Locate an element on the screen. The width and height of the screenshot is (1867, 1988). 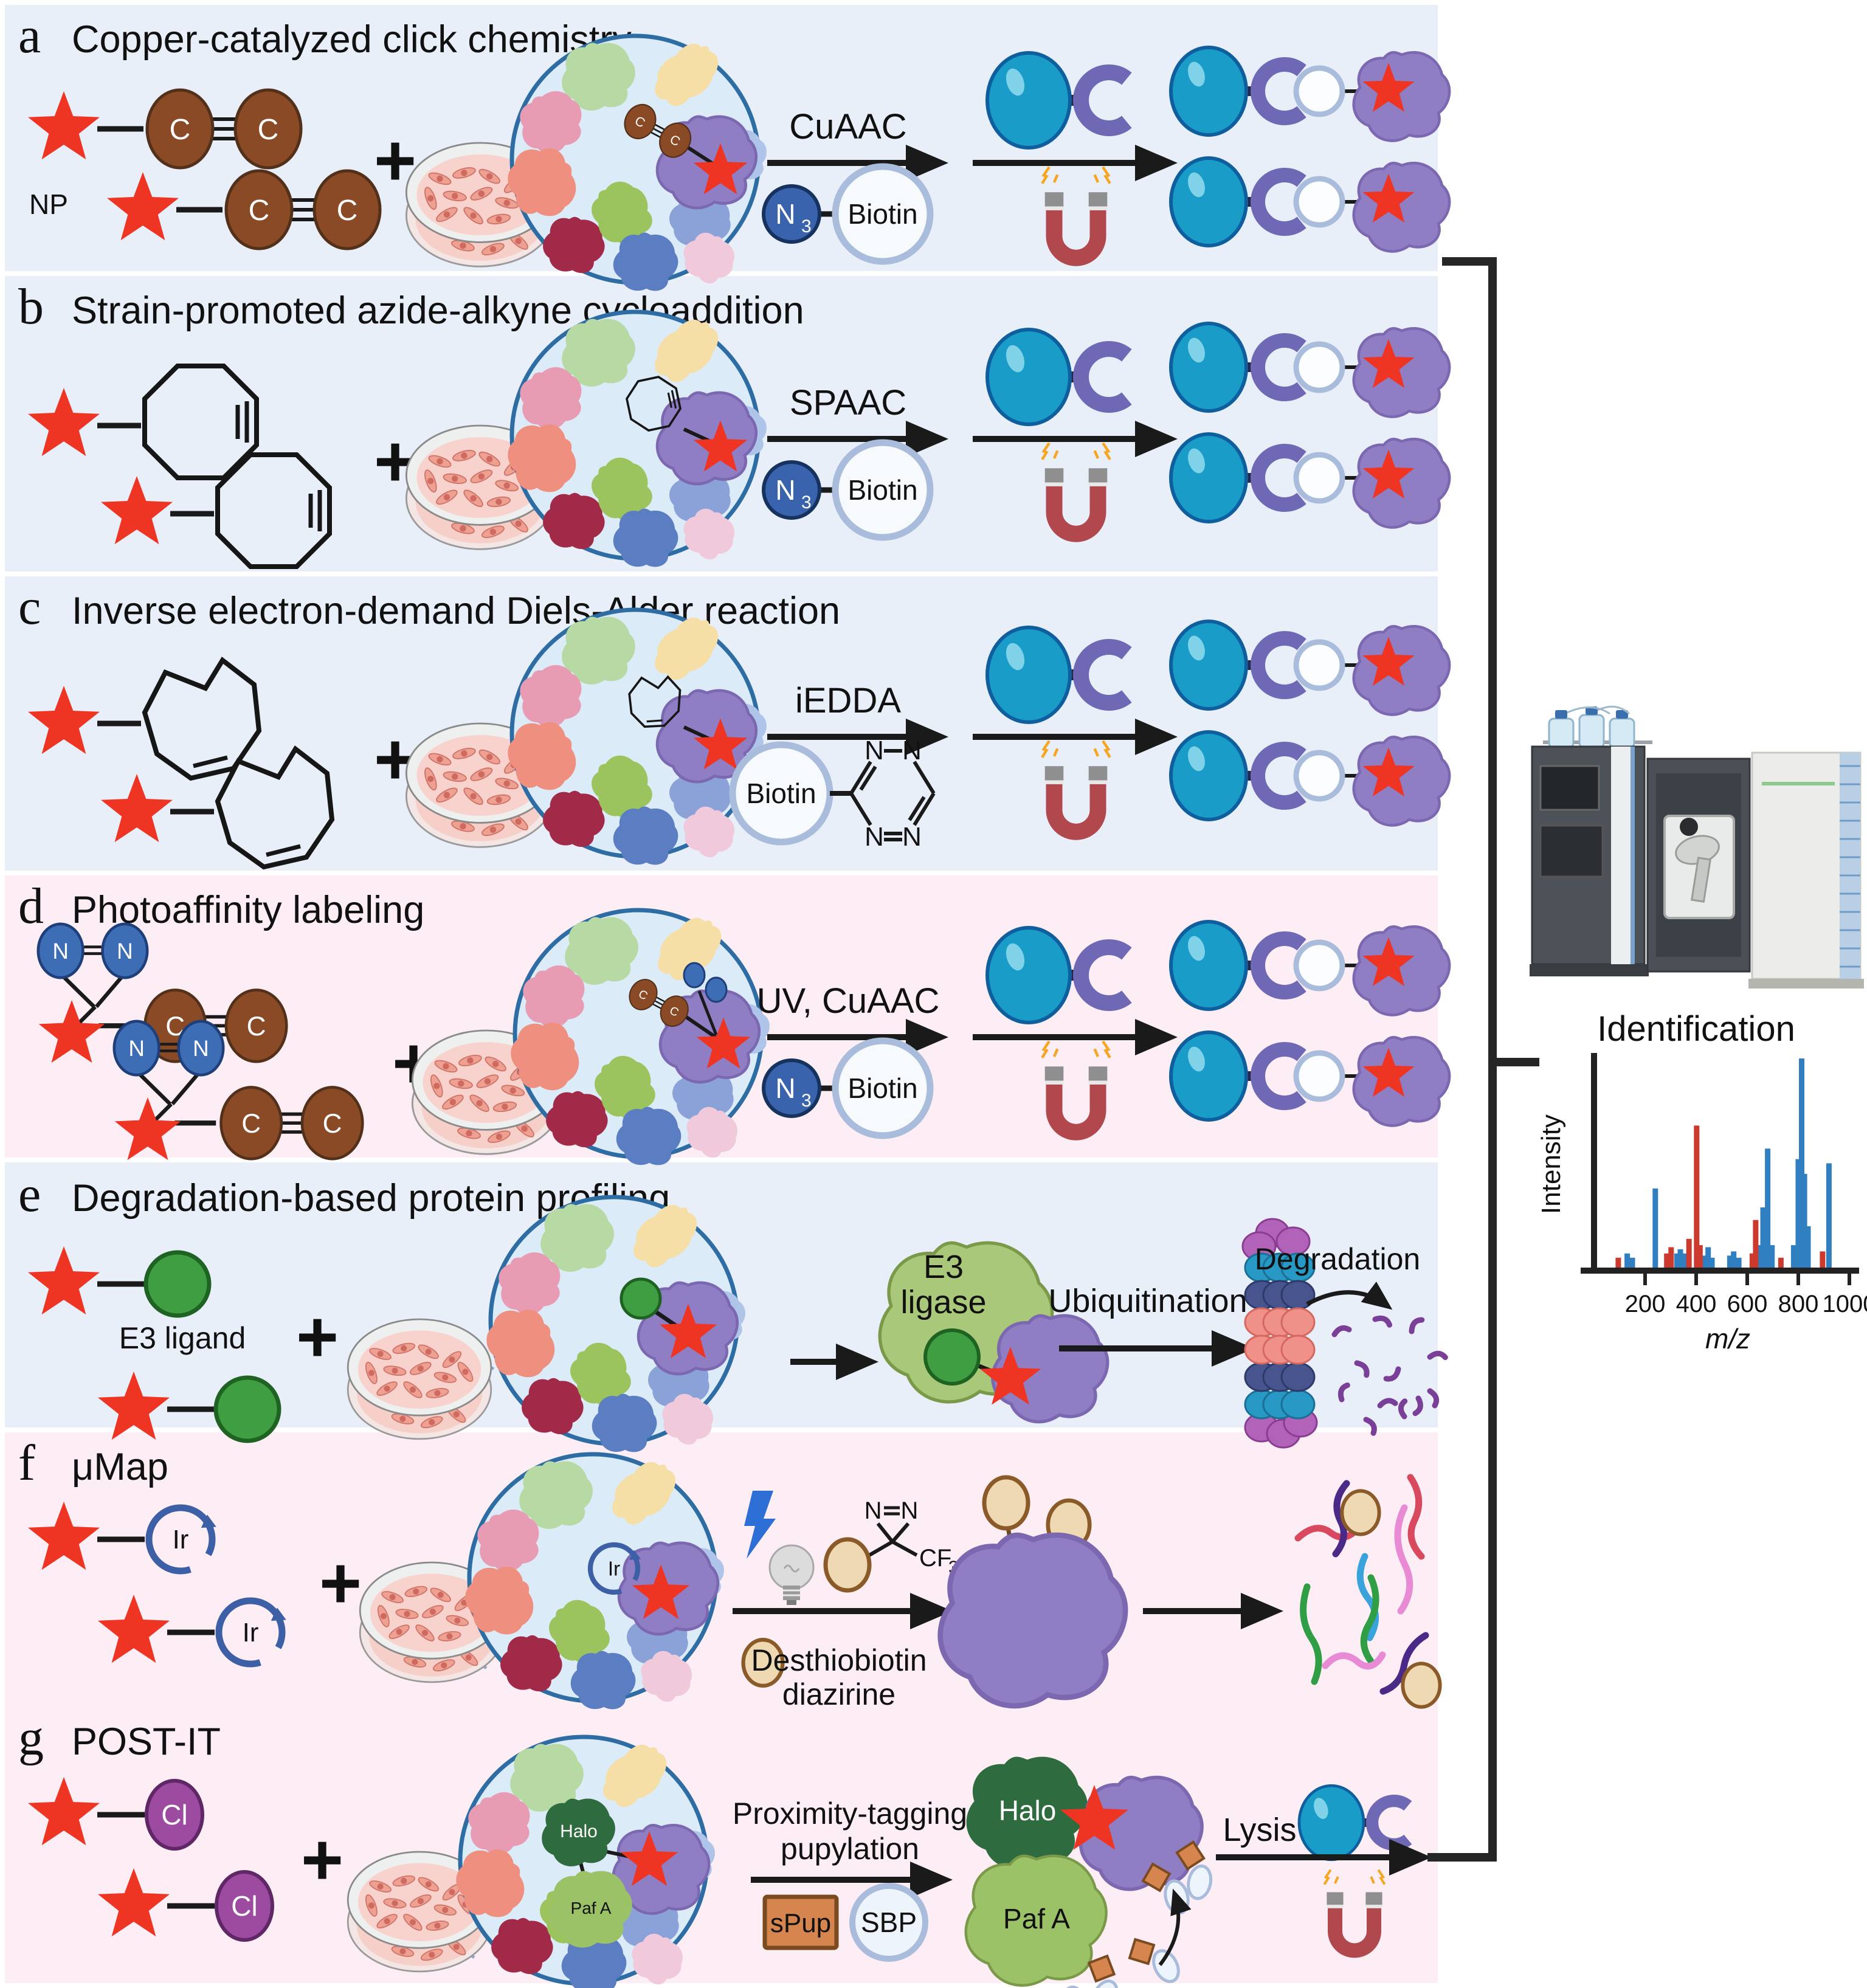
spectrum-tick-label: 800 is located at coordinates (1798, 1304).